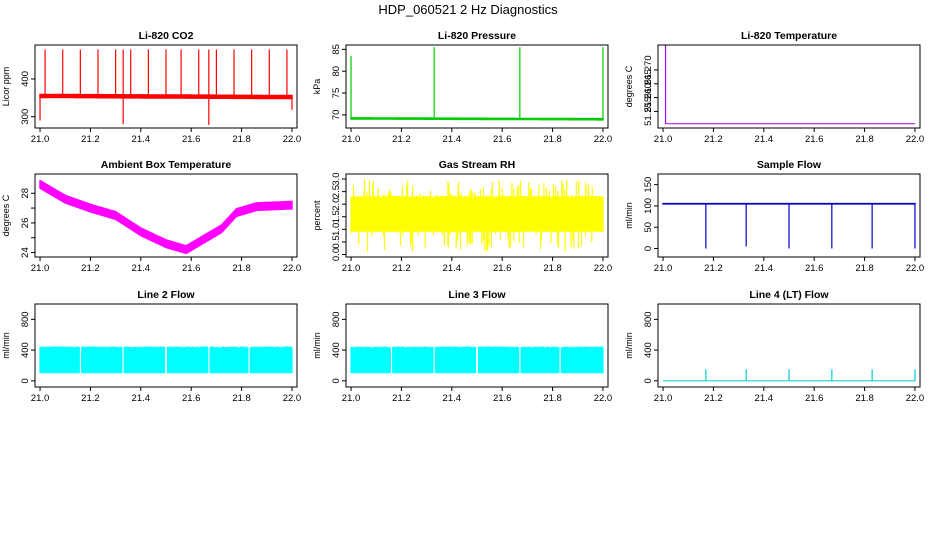 This screenshot has width=936, height=540. What do you see at coordinates (6, 87) in the screenshot?
I see `y-axis-label: Licor ppm` at bounding box center [6, 87].